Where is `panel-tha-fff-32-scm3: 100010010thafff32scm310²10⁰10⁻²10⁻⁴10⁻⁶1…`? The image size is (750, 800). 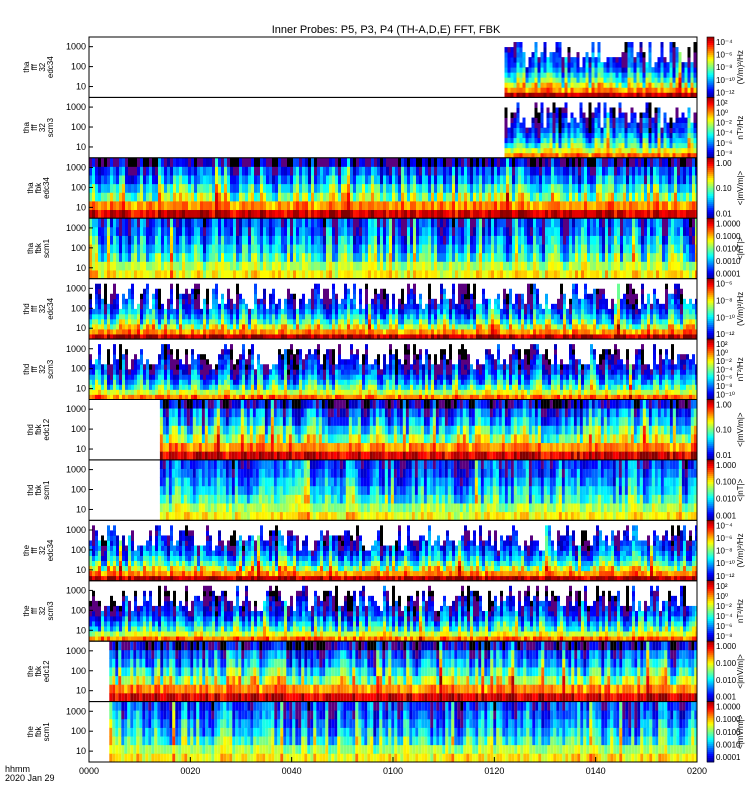 panel-tha-fff-32-scm3: 100010010thafff32scm310²10⁰10⁻²10⁻⁴10⁻⁶1… is located at coordinates (383, 127).